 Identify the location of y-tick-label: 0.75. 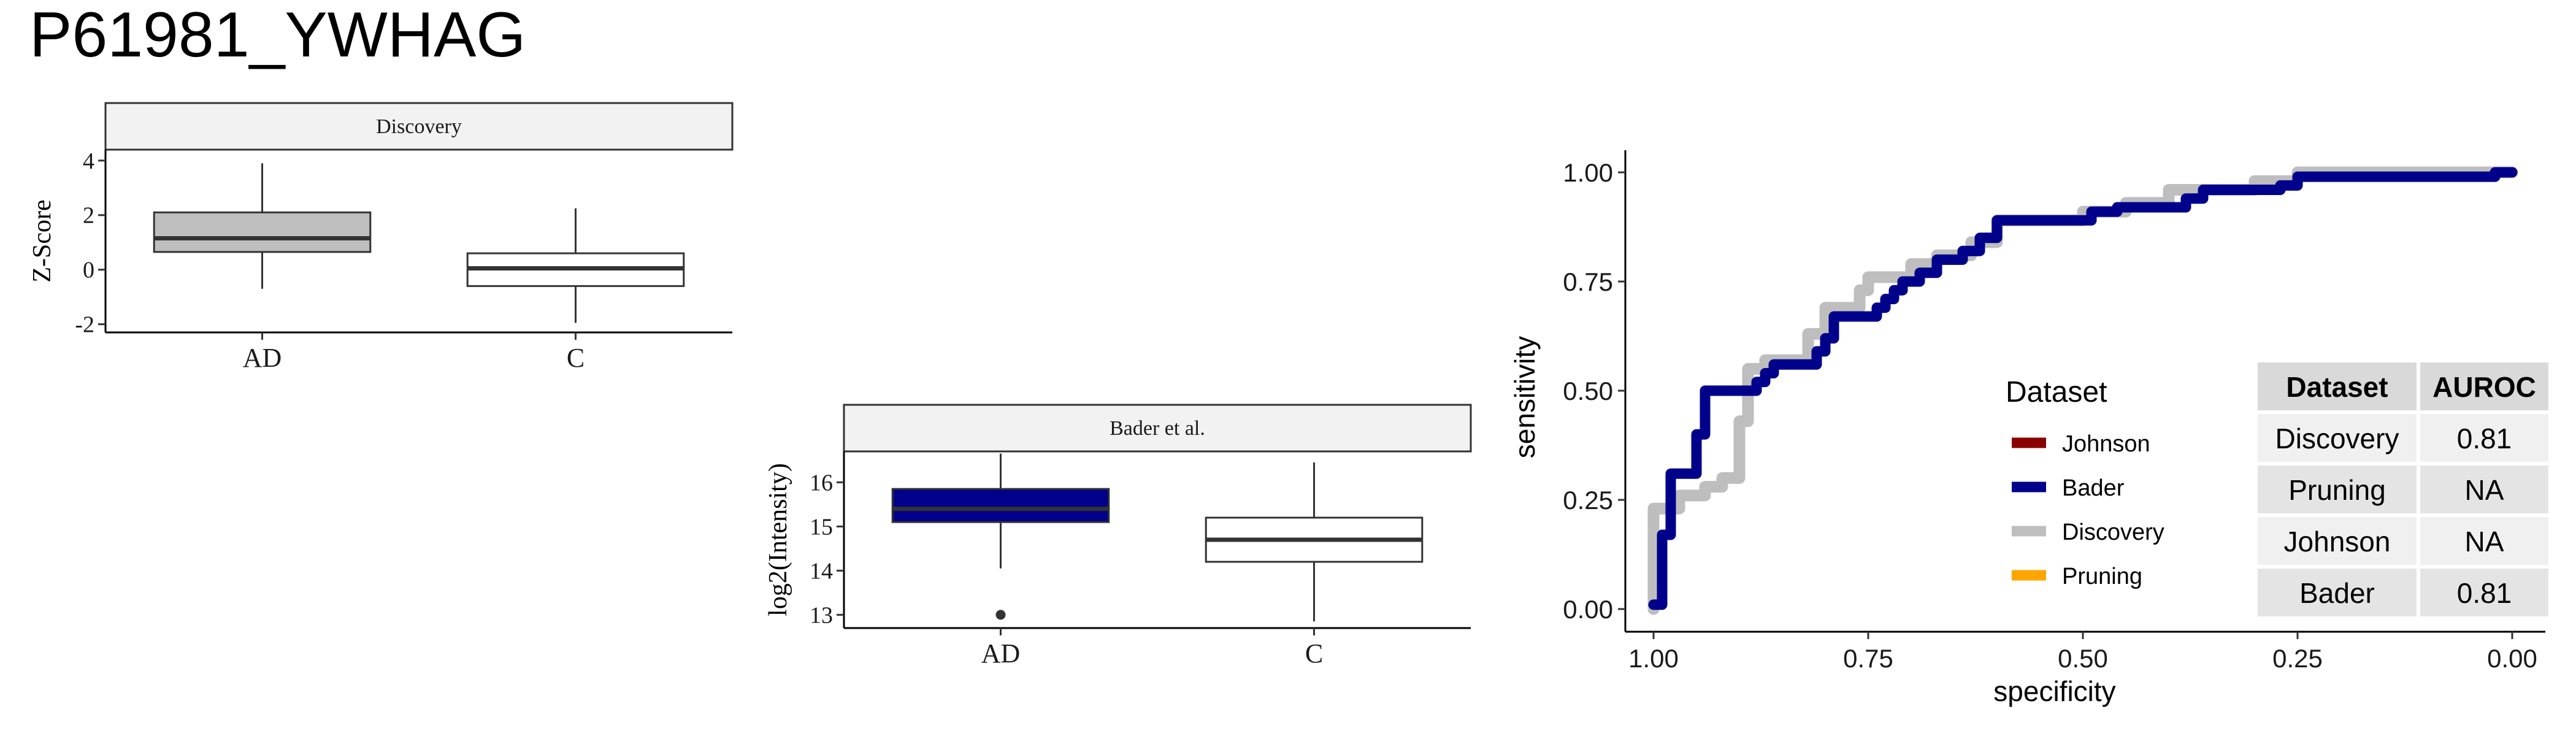
(1588, 281).